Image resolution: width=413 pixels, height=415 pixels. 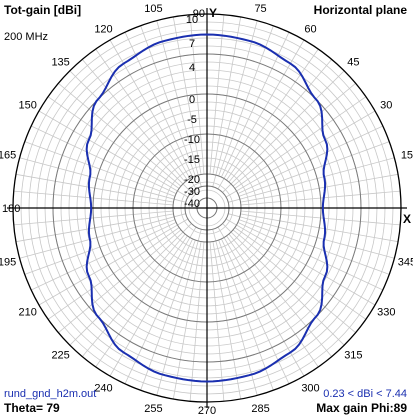 What do you see at coordinates (310, 388) in the screenshot?
I see `angle-tick-label-300: 300` at bounding box center [310, 388].